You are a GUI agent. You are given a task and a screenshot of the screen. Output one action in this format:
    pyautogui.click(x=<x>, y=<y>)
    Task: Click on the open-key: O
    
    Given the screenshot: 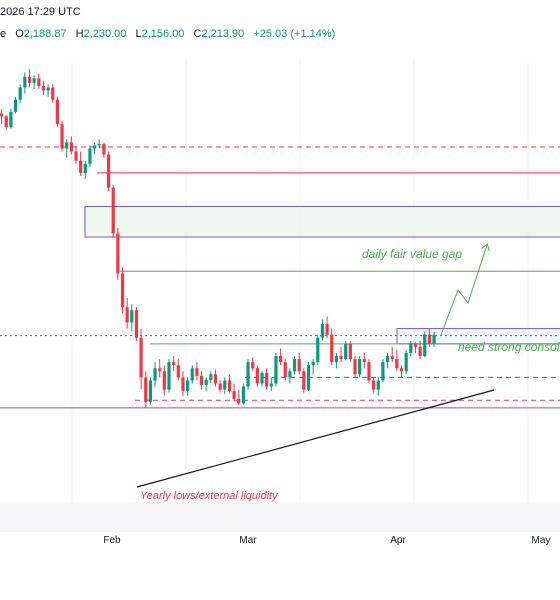 What is the action you would take?
    pyautogui.click(x=19, y=34)
    